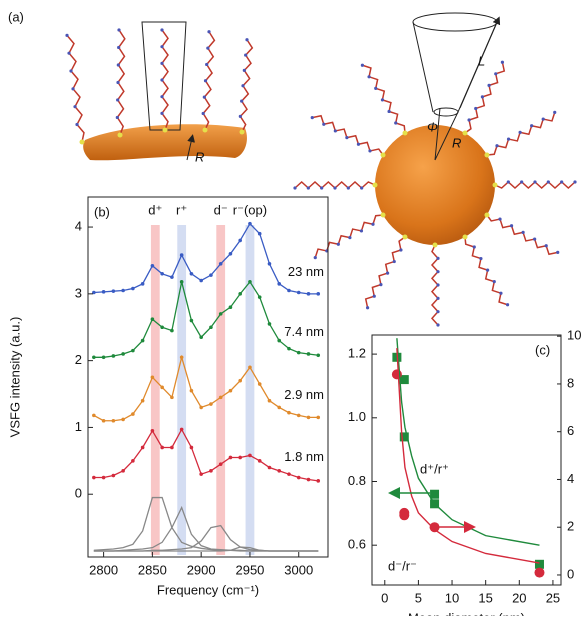  I want to click on x-tick-label: 2950, so click(249, 569).